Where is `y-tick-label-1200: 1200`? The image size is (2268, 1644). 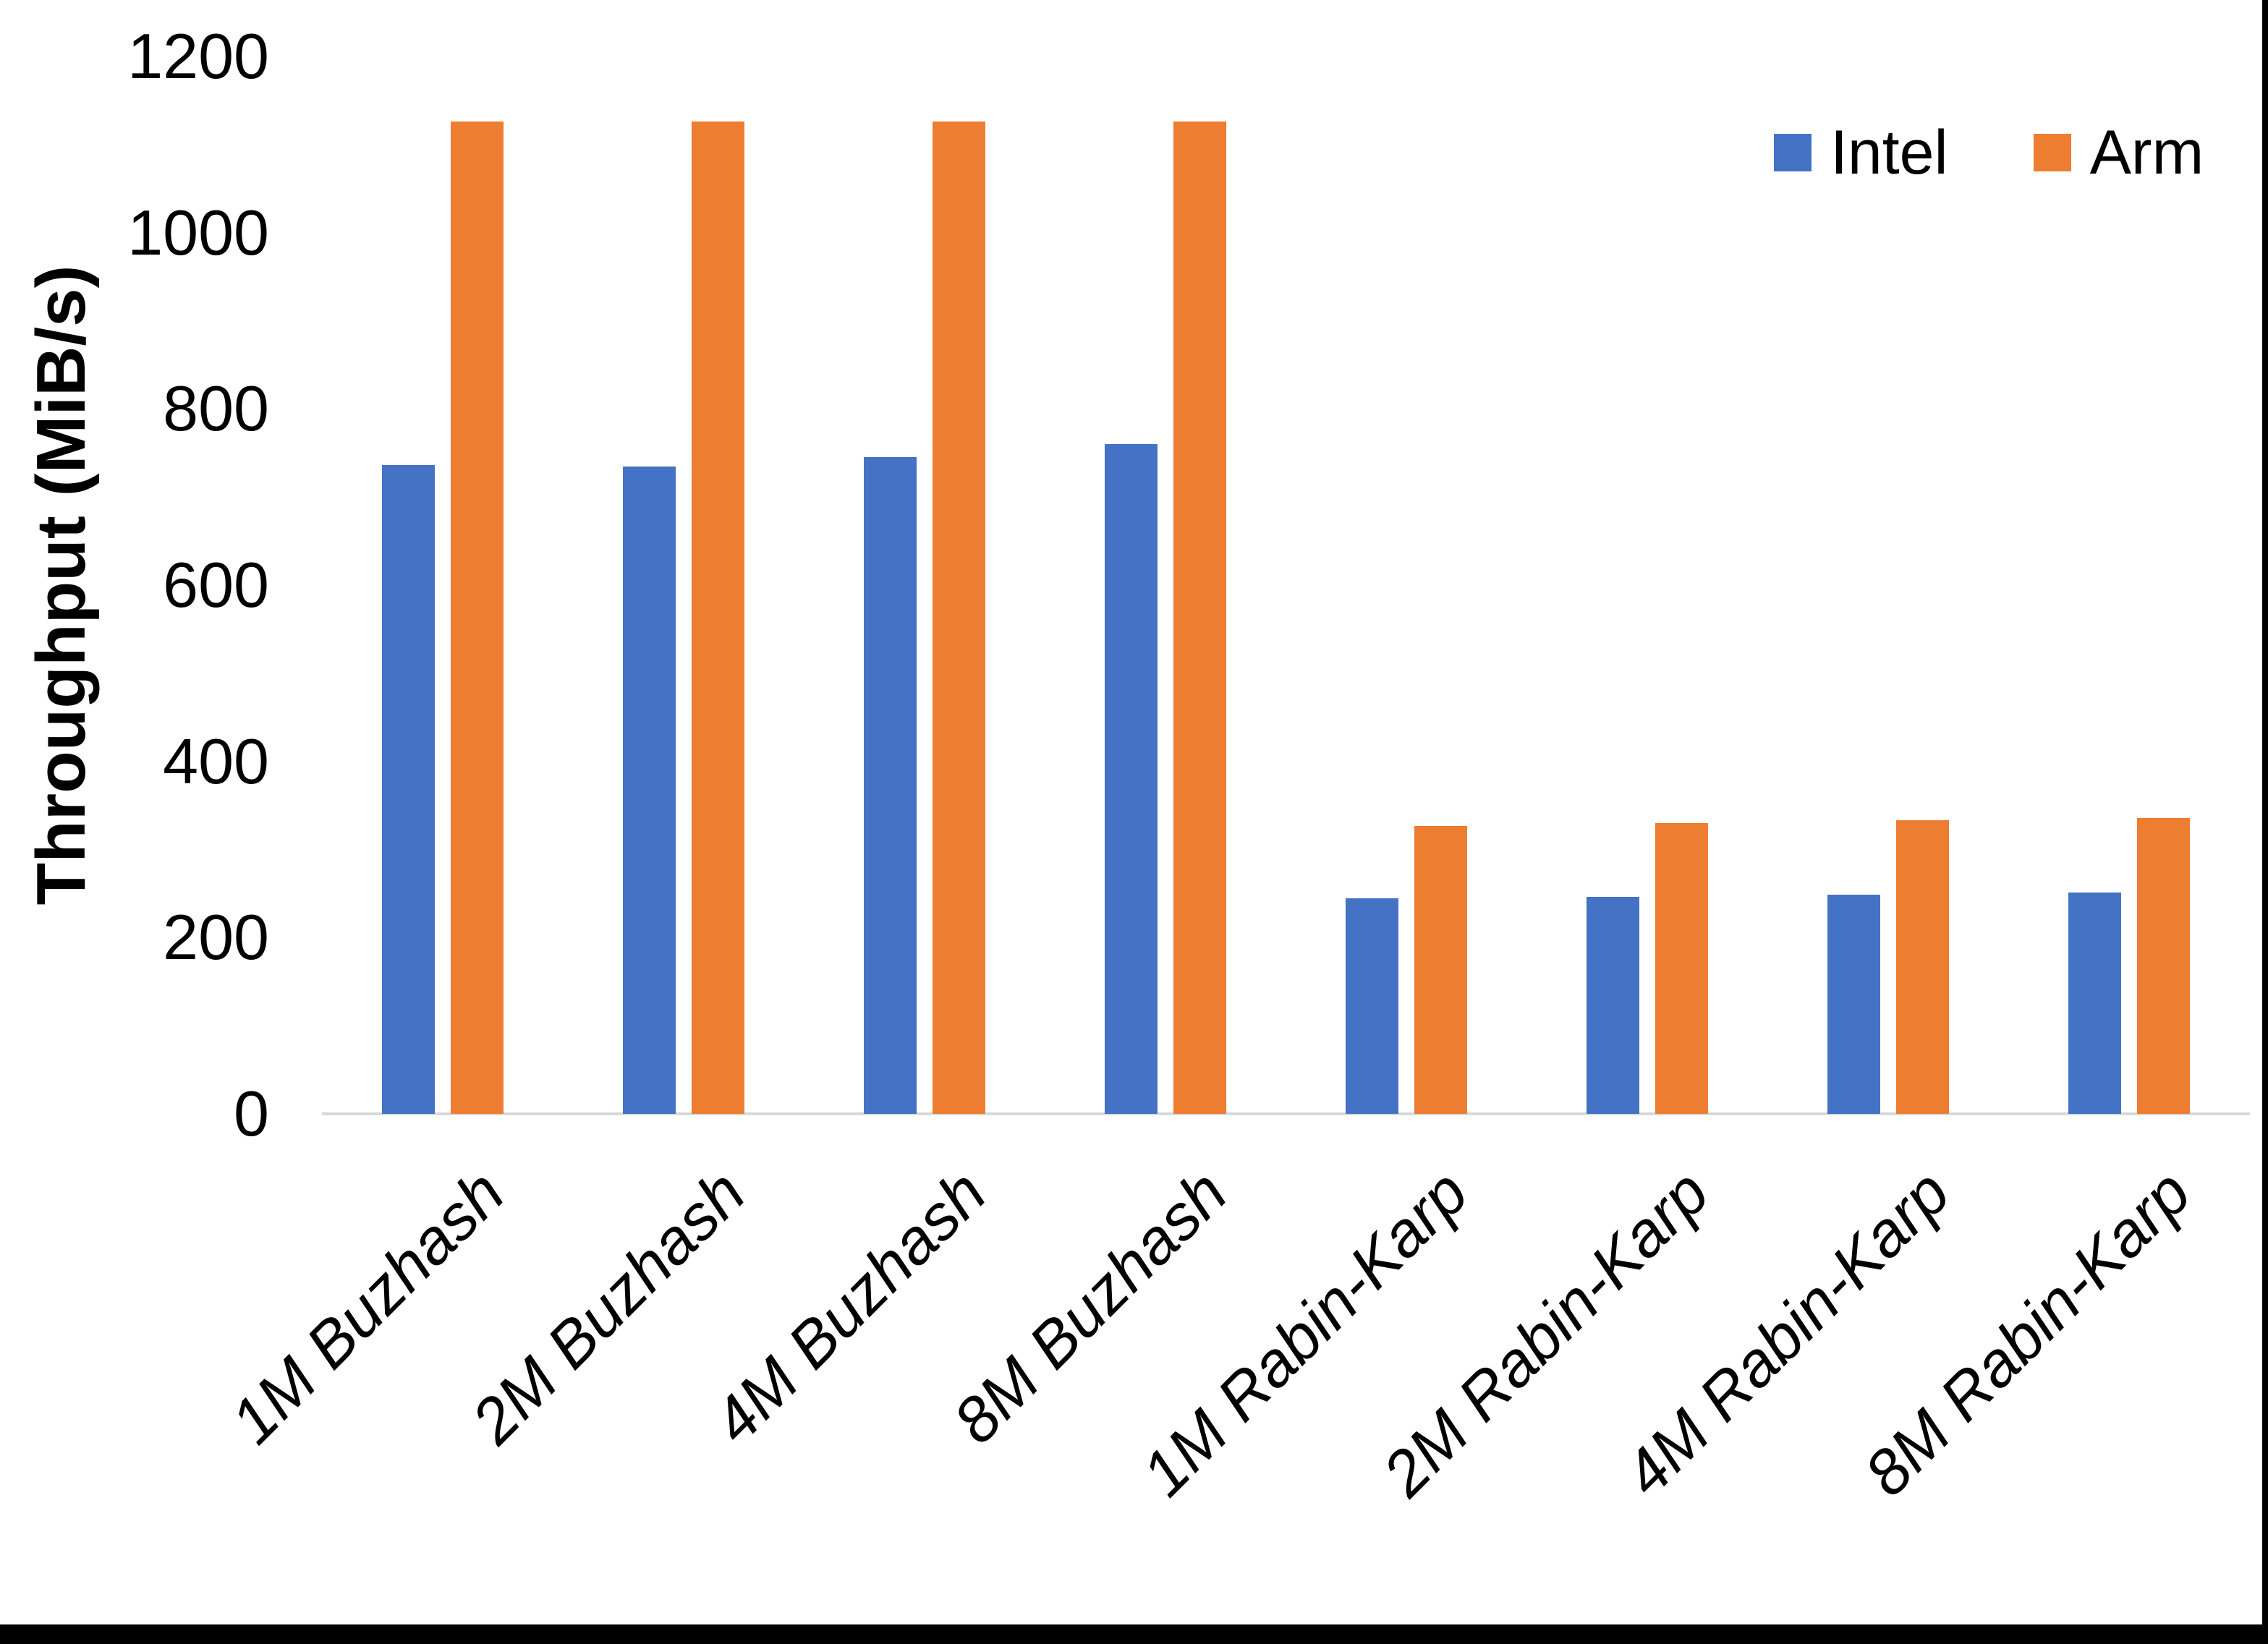 y-tick-label-1200: 1200 is located at coordinates (198, 56).